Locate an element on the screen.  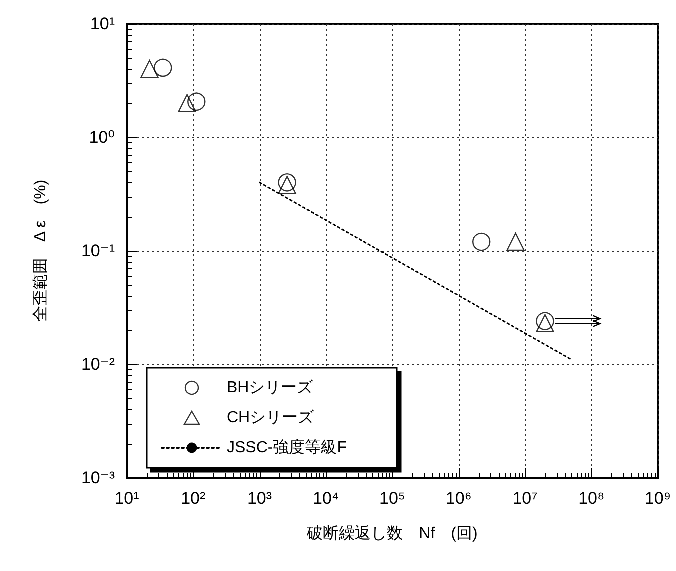
legend-label: JSSC-強度等級F is located at coordinates (287, 447).